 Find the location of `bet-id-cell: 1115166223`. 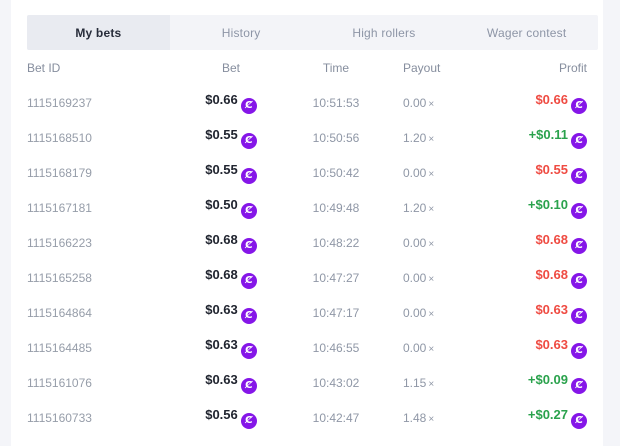

bet-id-cell: 1115166223 is located at coordinates (59, 242).